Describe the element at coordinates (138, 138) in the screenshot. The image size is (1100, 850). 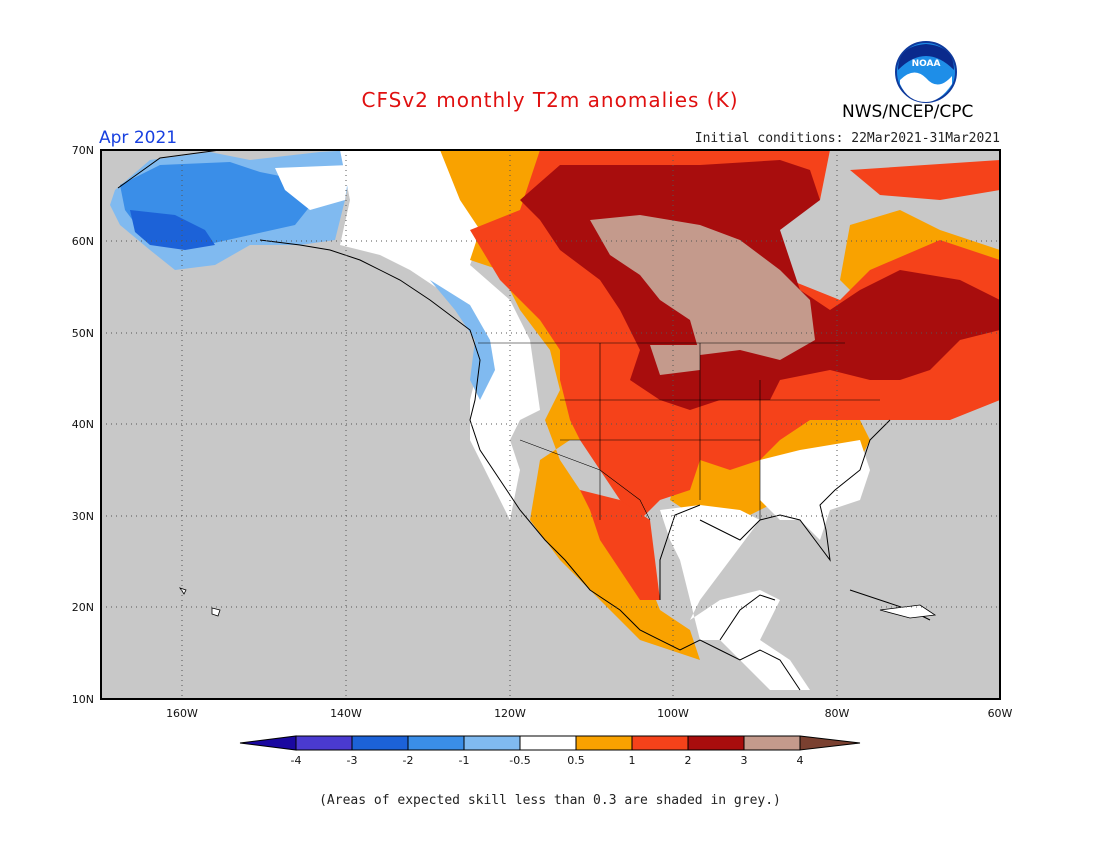
I see `valid-period: Apr 2021` at that location.